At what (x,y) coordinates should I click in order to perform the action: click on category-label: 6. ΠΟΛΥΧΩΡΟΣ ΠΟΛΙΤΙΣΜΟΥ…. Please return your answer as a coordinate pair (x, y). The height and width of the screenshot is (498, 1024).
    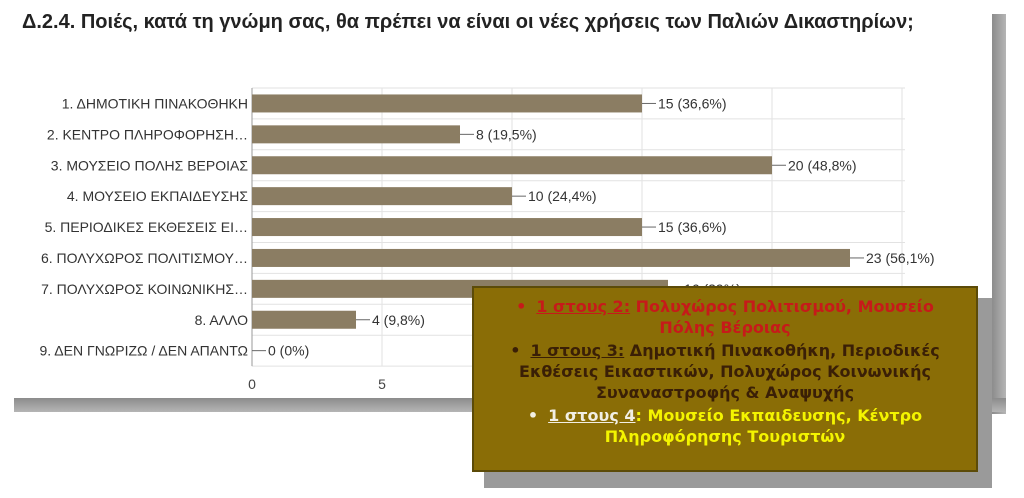
    Looking at the image, I should click on (144, 258).